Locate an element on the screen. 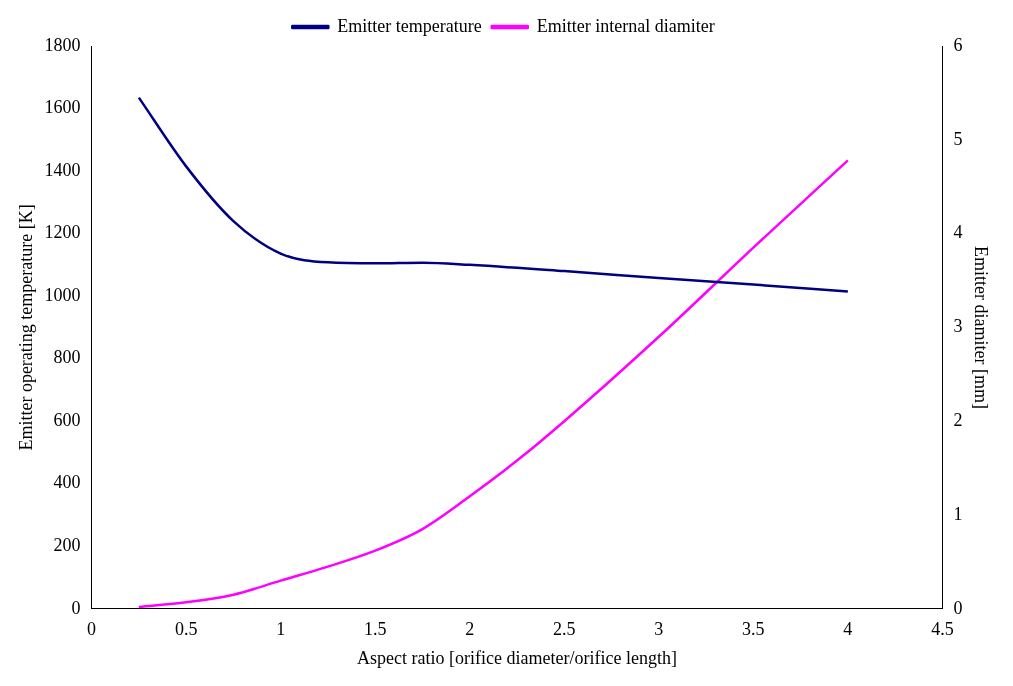  y-tick-label: 1000 is located at coordinates (62, 294).